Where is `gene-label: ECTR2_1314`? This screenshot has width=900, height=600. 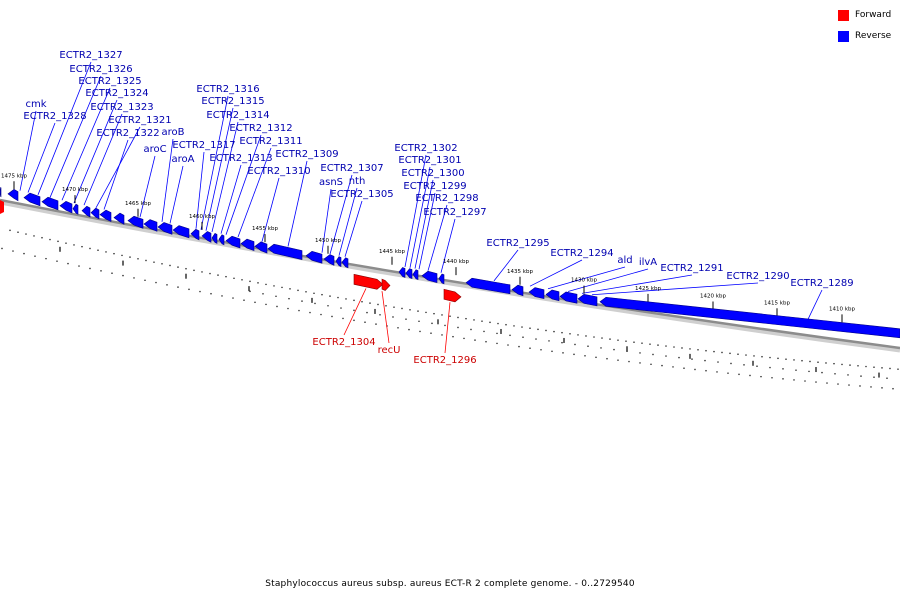 gene-label: ECTR2_1314 is located at coordinates (237, 115).